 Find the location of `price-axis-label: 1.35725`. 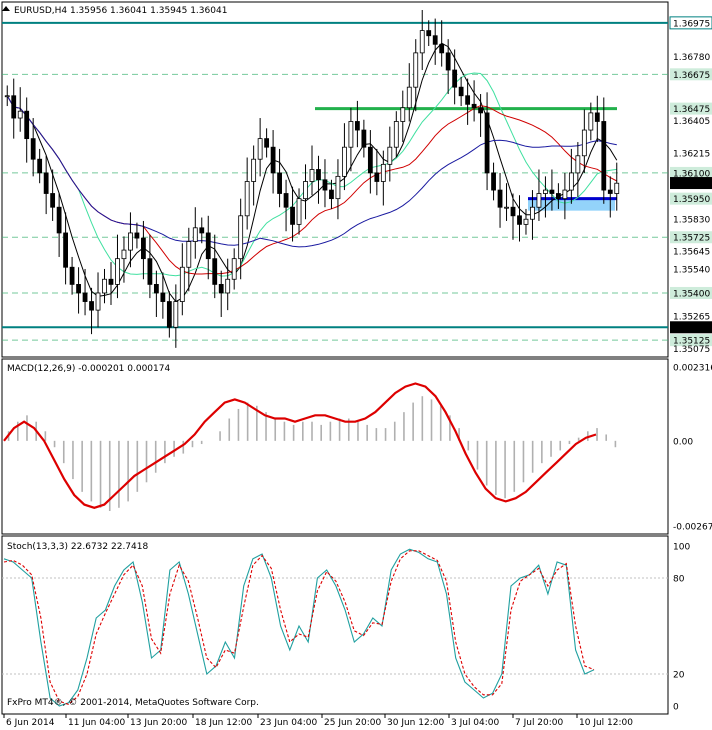

price-axis-label: 1.35725 is located at coordinates (691, 239).